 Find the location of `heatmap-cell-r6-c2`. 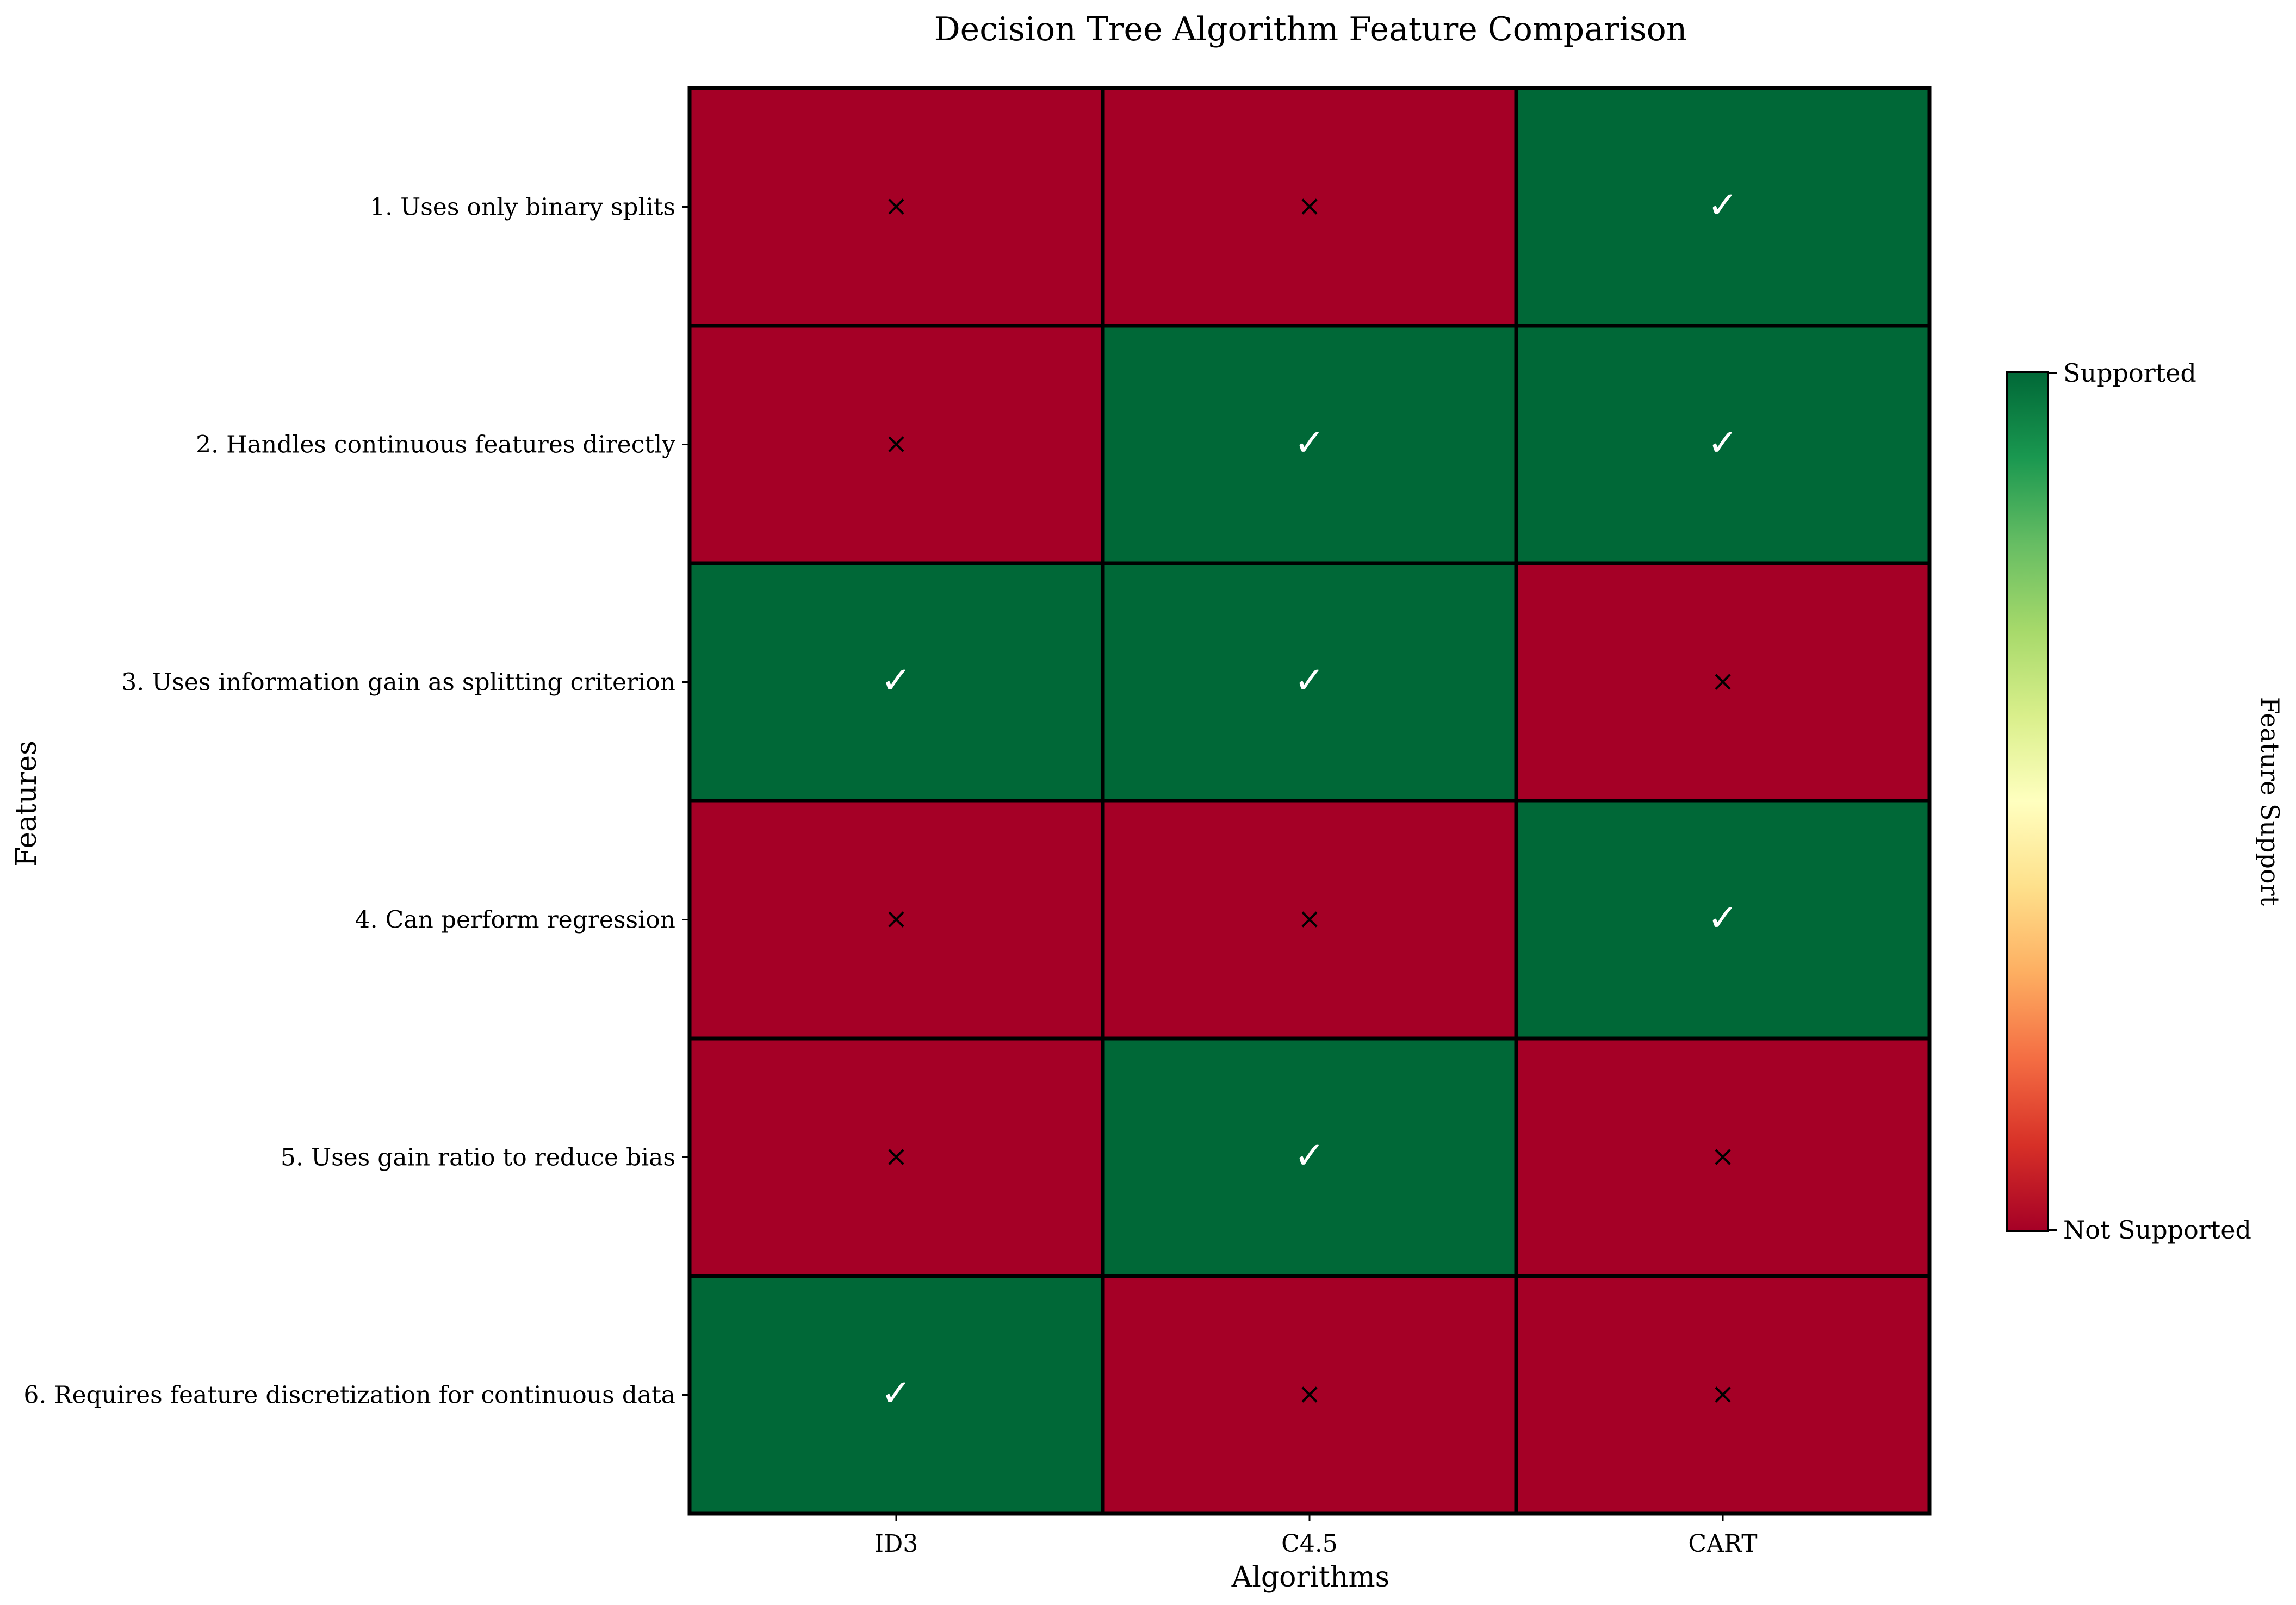

heatmap-cell-r6-c2 is located at coordinates (1309, 1395).